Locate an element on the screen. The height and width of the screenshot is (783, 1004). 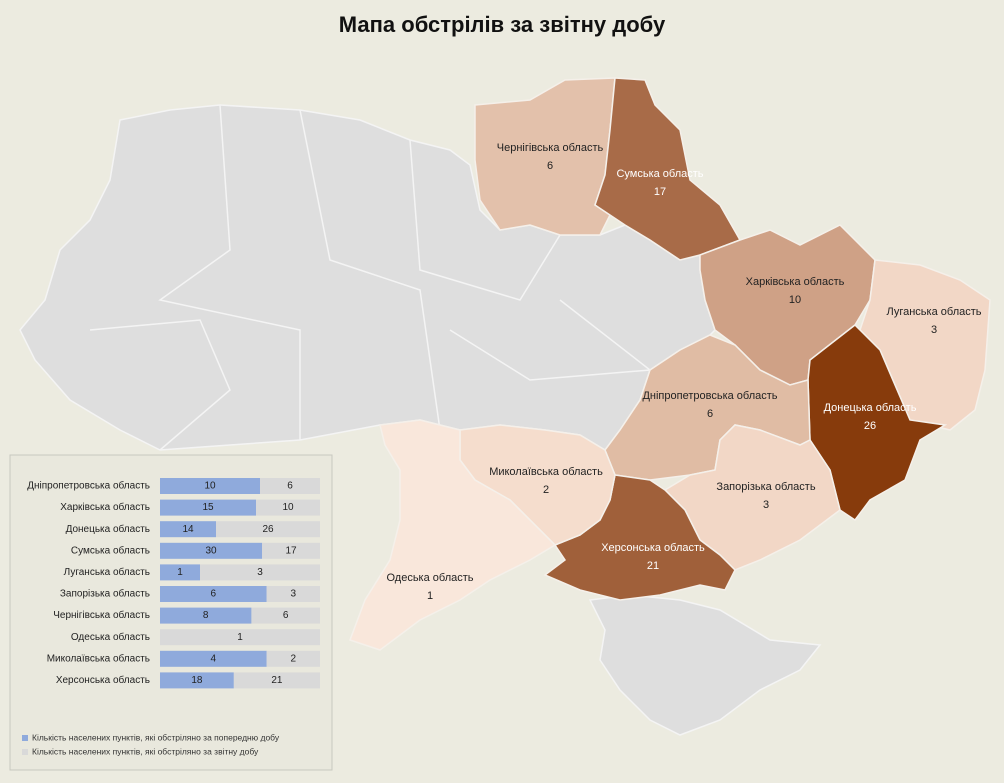
region-name: Луганська область is located at coordinates (934, 312).